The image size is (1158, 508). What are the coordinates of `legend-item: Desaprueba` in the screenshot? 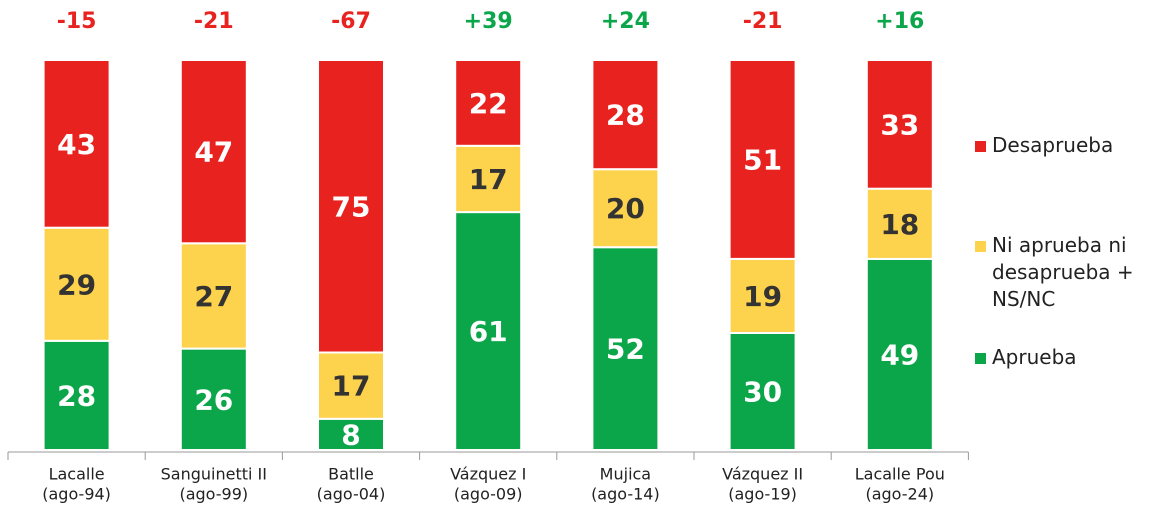 It's located at (1065, 145).